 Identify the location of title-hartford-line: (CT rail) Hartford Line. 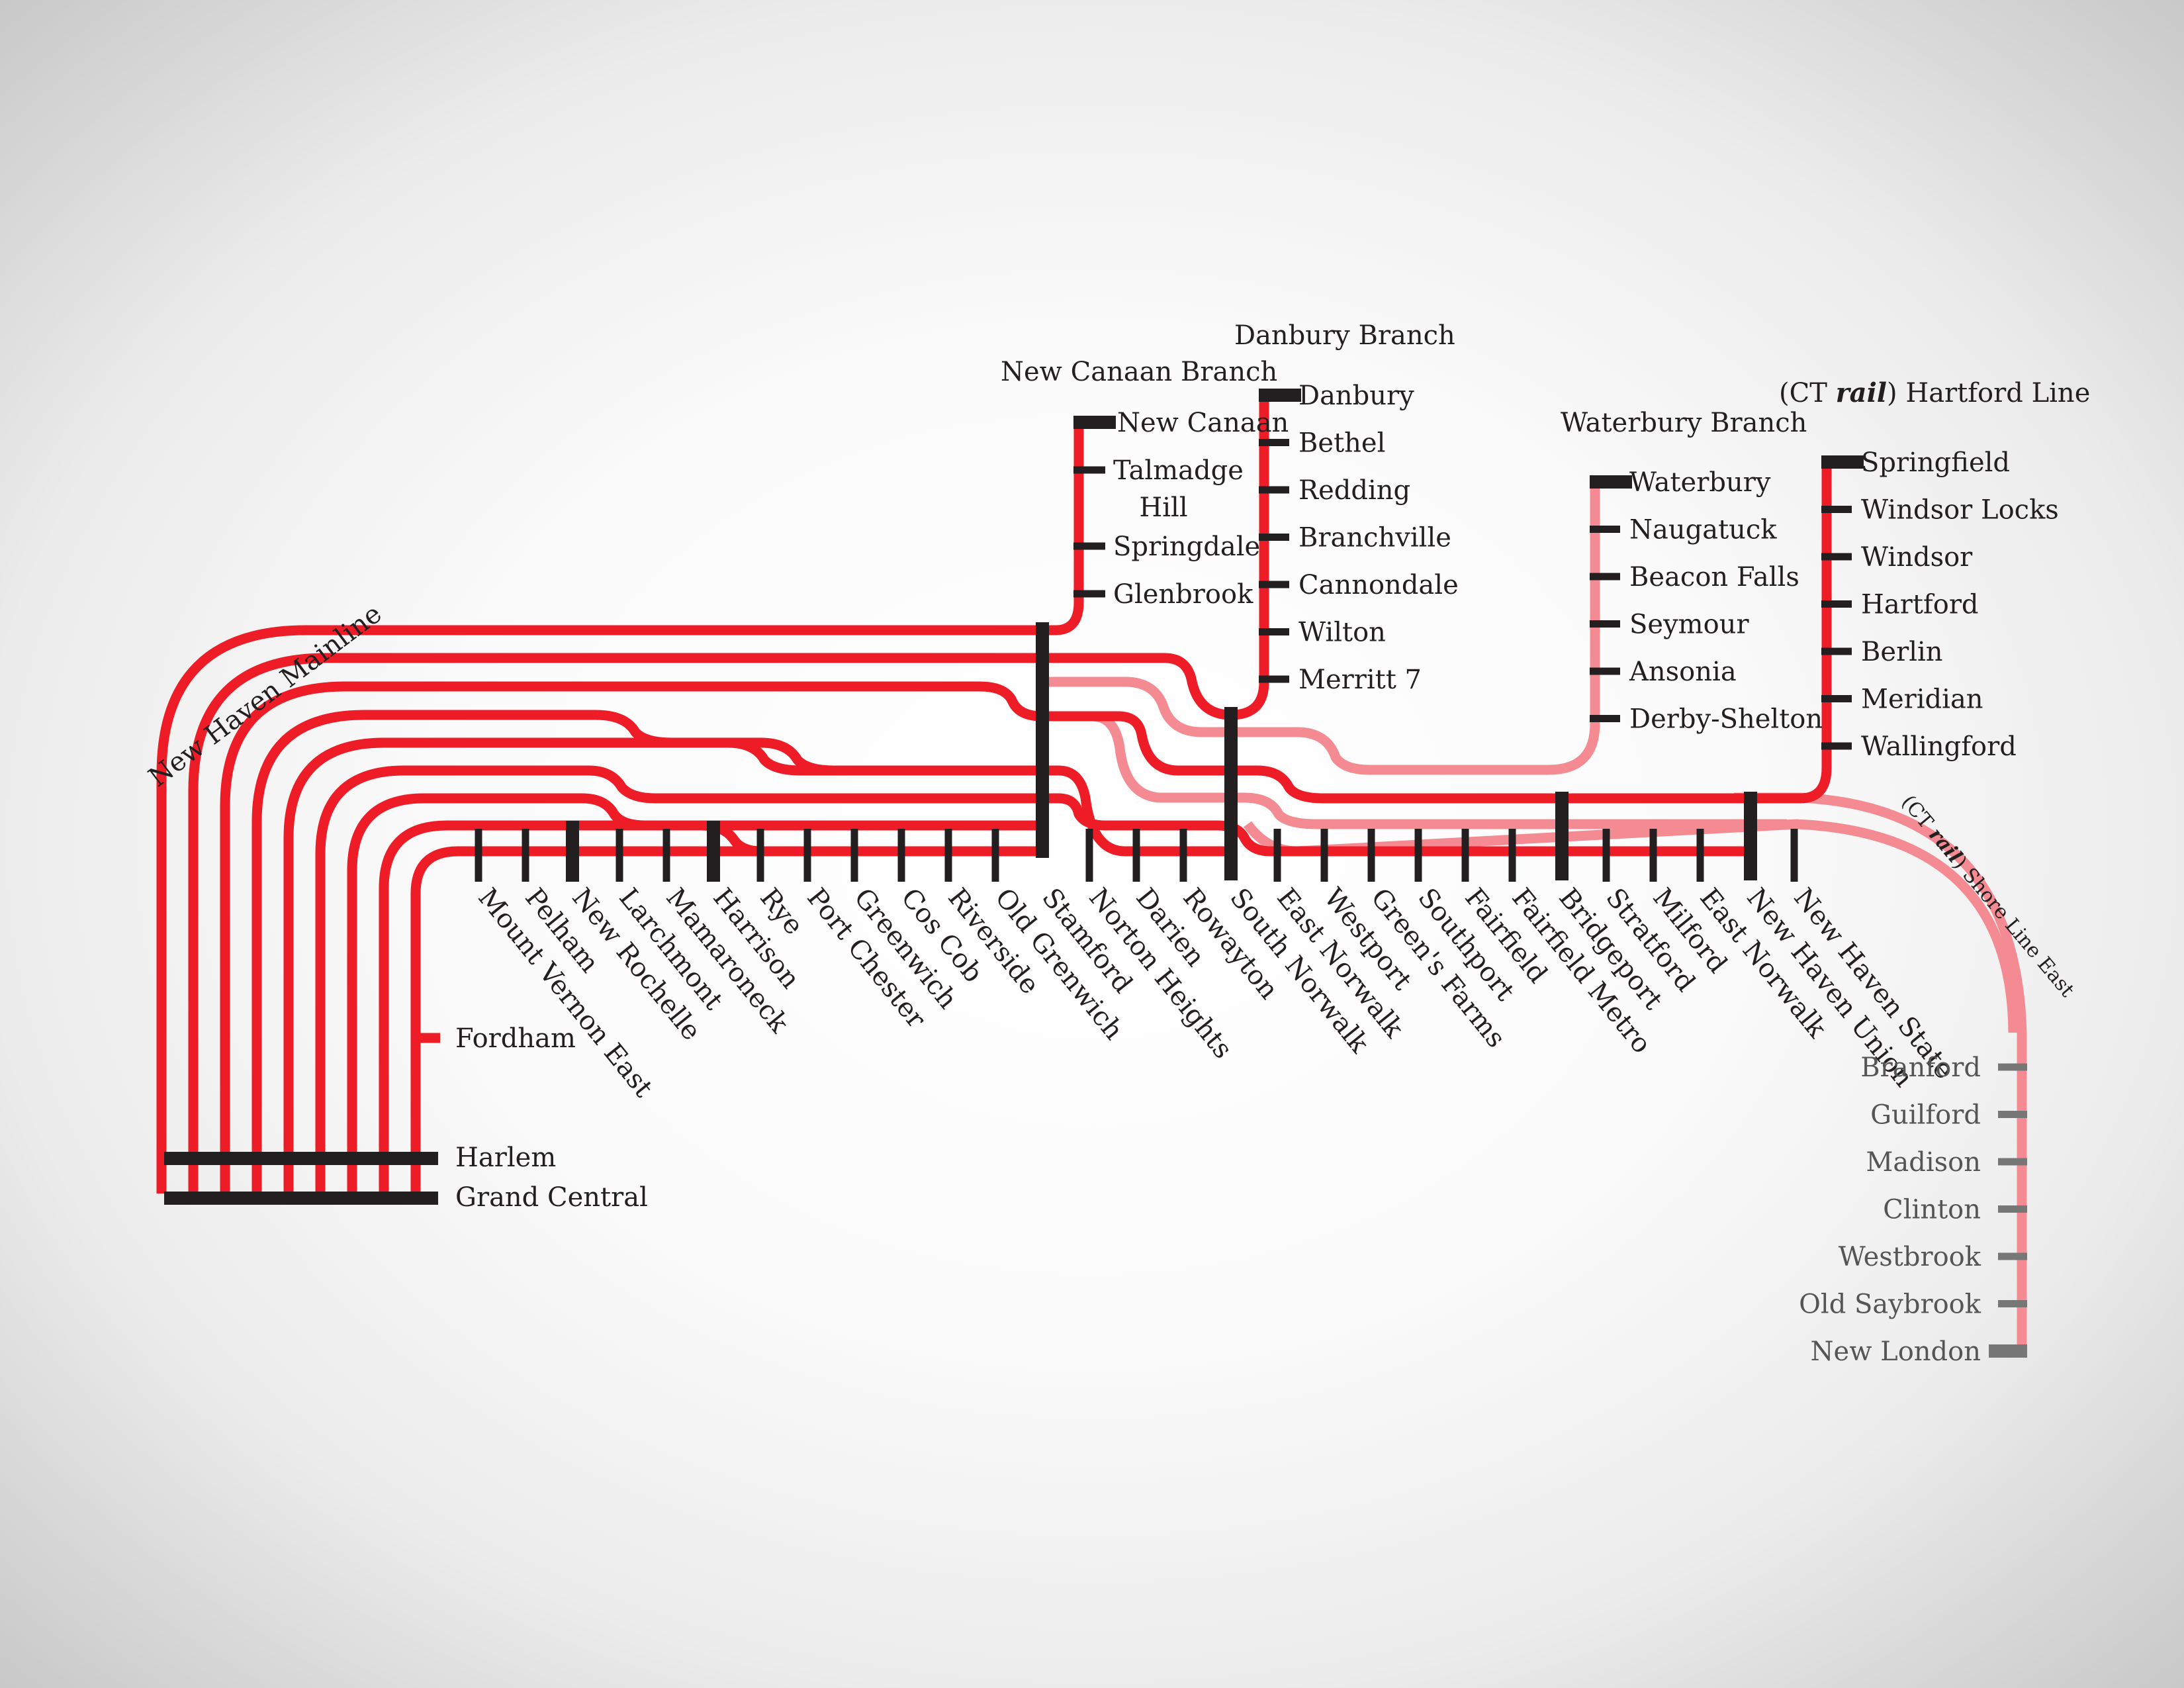
(1934, 392).